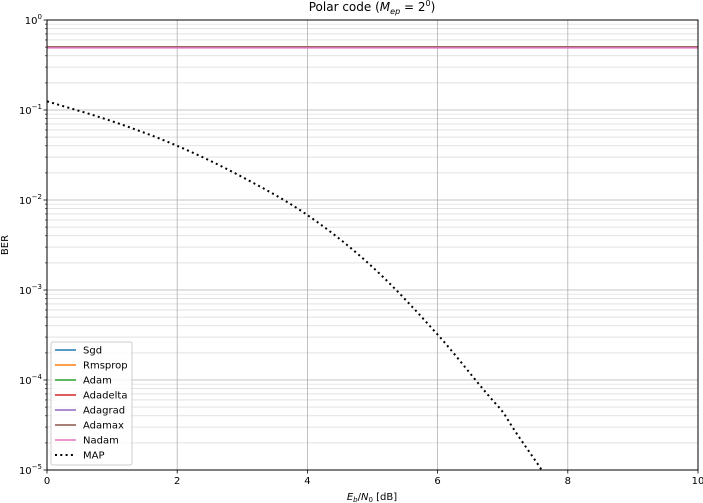 The width and height of the screenshot is (703, 503). I want to click on y-tick-label: 10⁻¹, so click(30, 110).